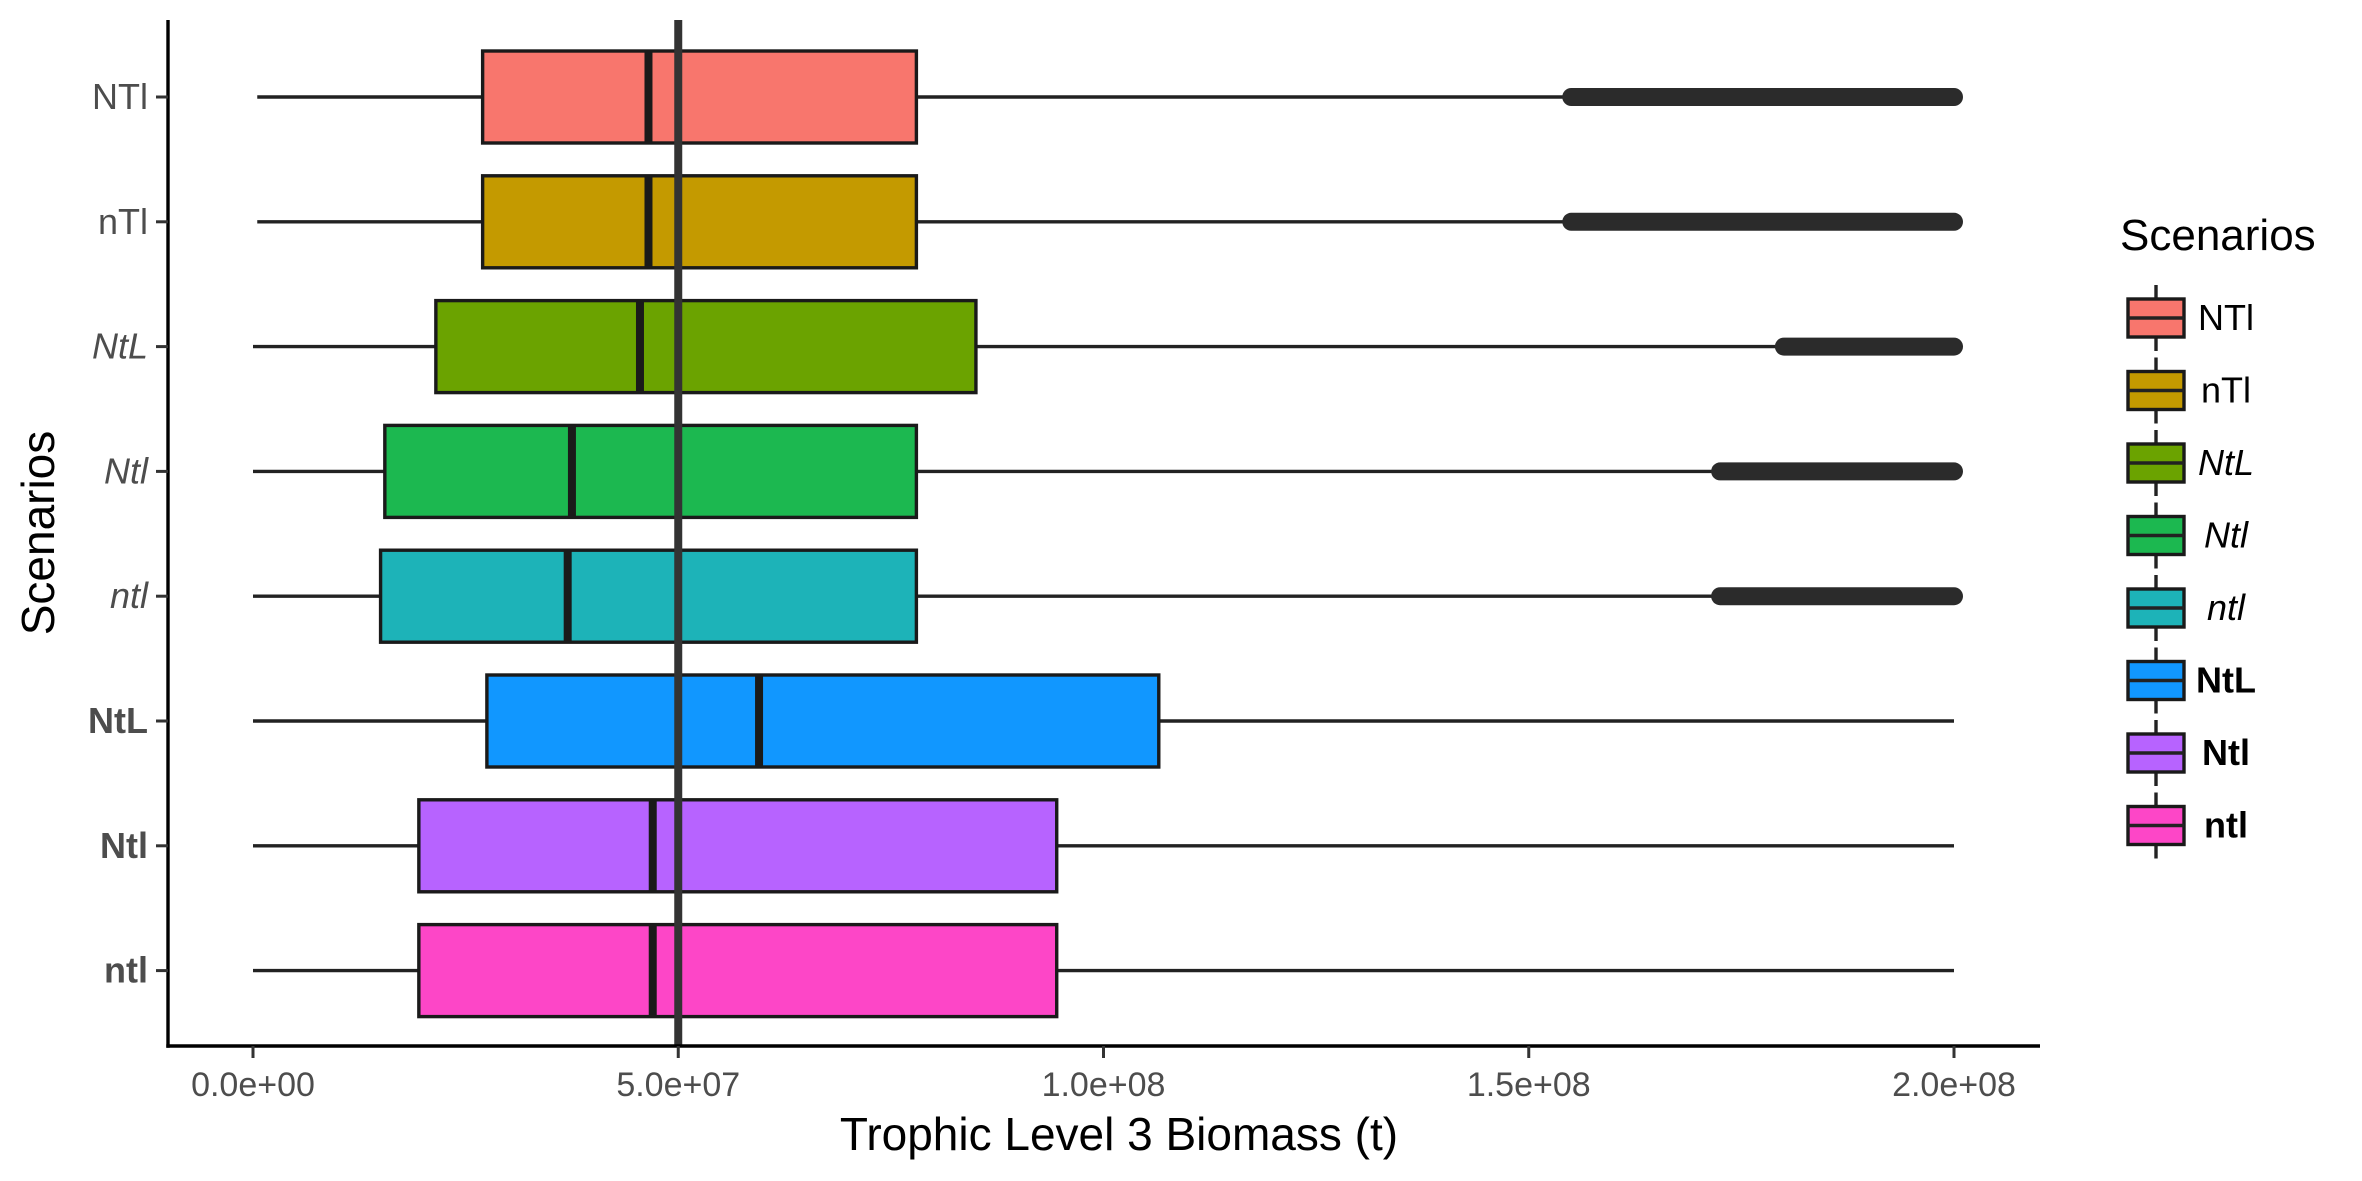 This screenshot has width=2362, height=1181. I want to click on legend: Scenarios NTl nTl NtL Ntl ntl NtL Ntl ntl, so click(2218, 535).